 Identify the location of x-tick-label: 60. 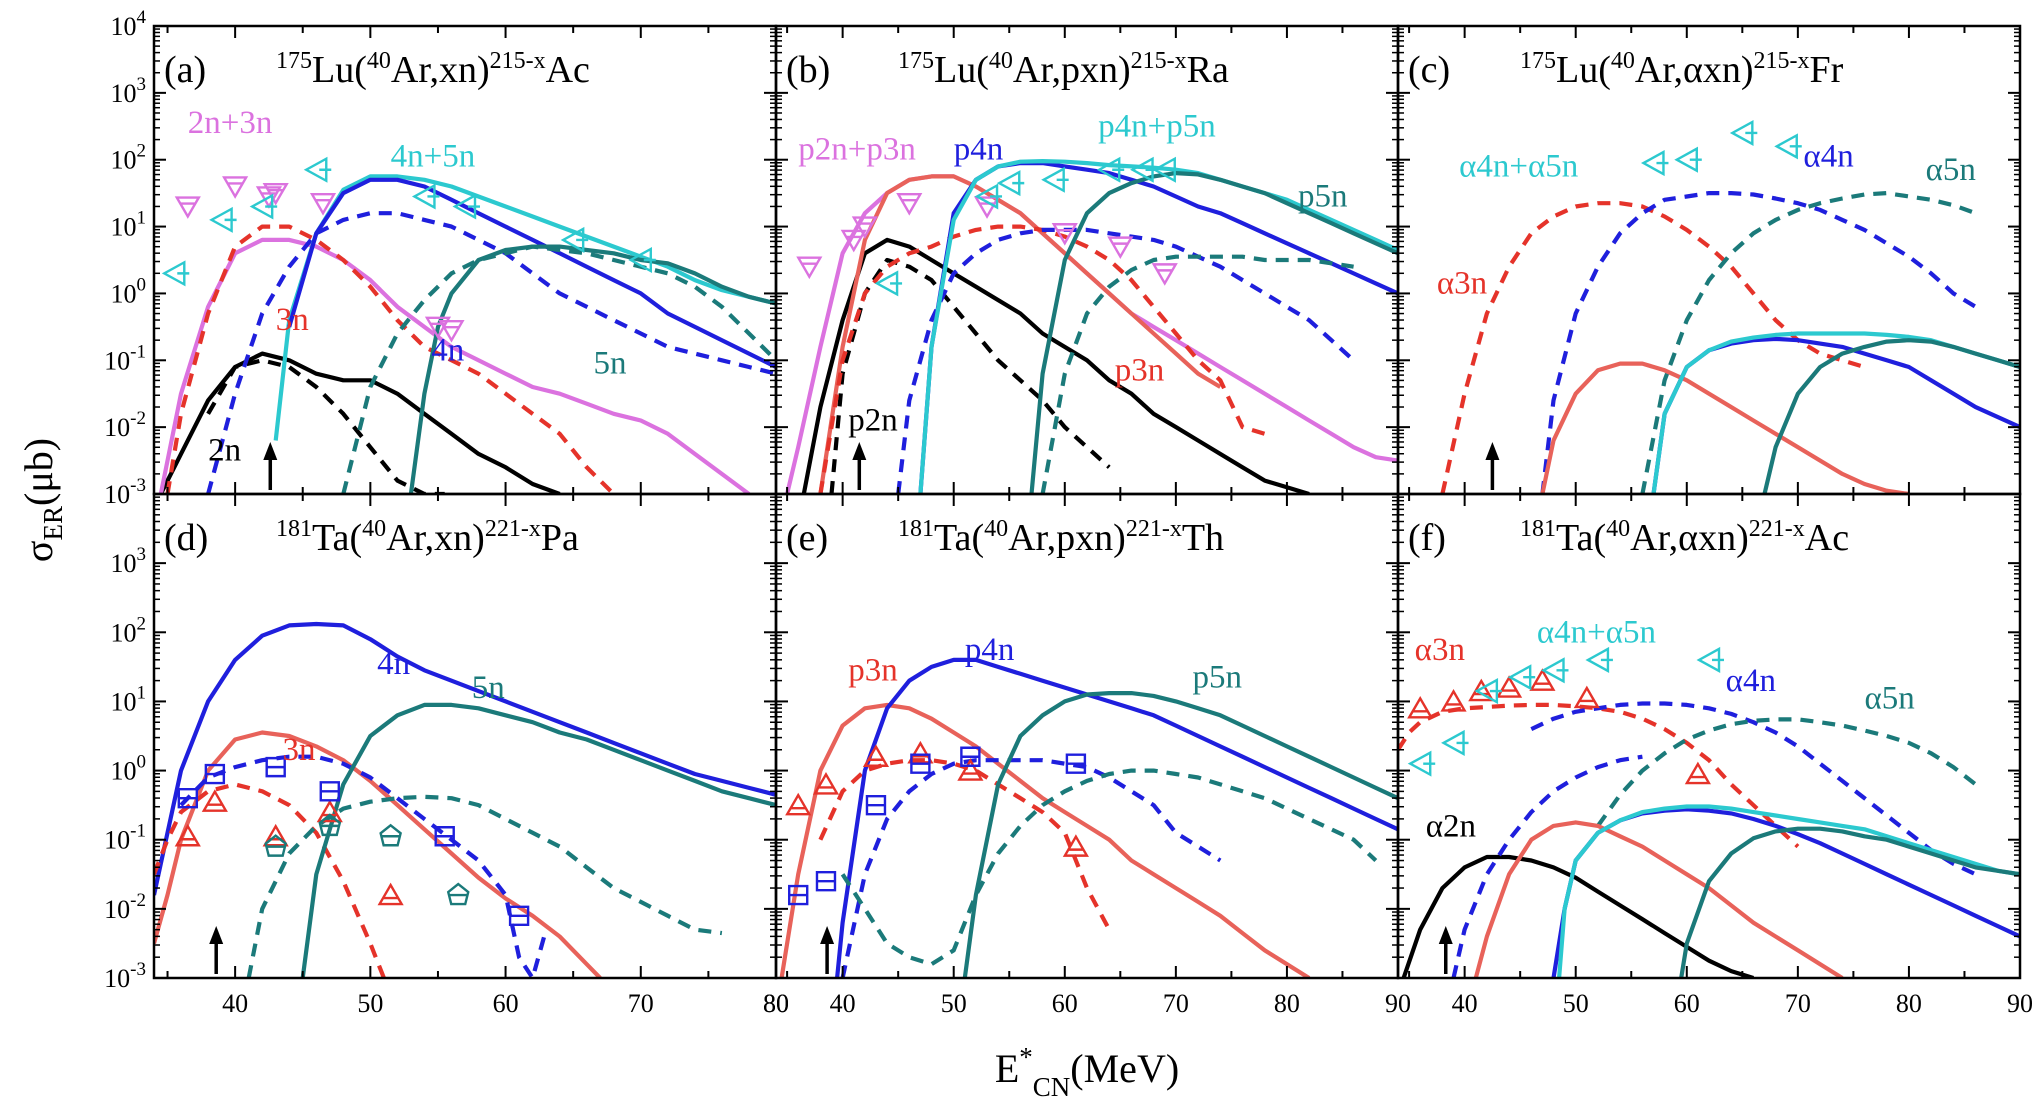
(506, 1003).